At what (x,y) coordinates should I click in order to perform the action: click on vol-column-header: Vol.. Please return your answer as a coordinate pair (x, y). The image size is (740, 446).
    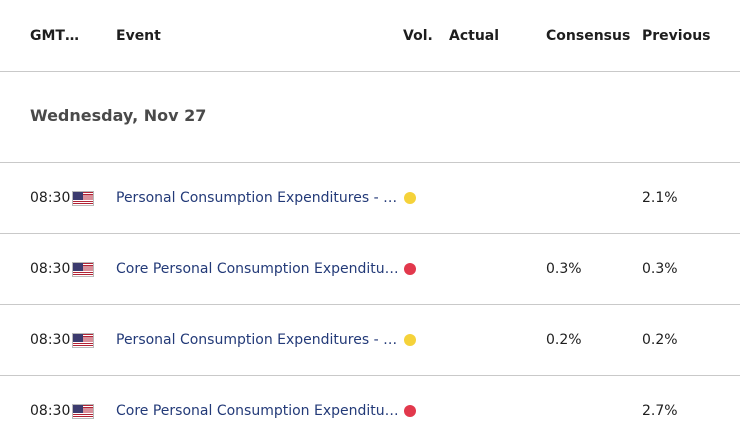
    Looking at the image, I should click on (418, 36).